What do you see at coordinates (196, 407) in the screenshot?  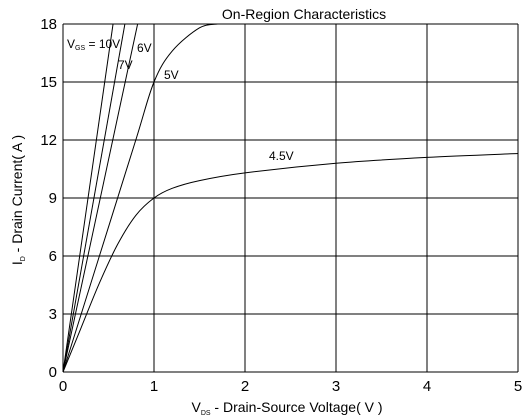 I see `x-label-main: V` at bounding box center [196, 407].